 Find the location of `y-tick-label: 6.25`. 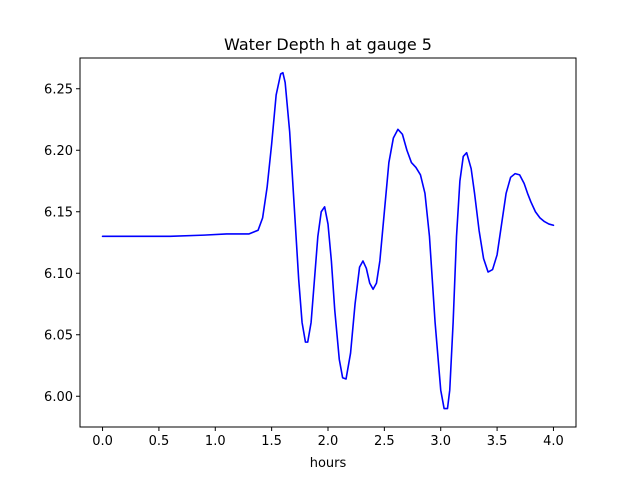

y-tick-label: 6.25 is located at coordinates (58, 89).